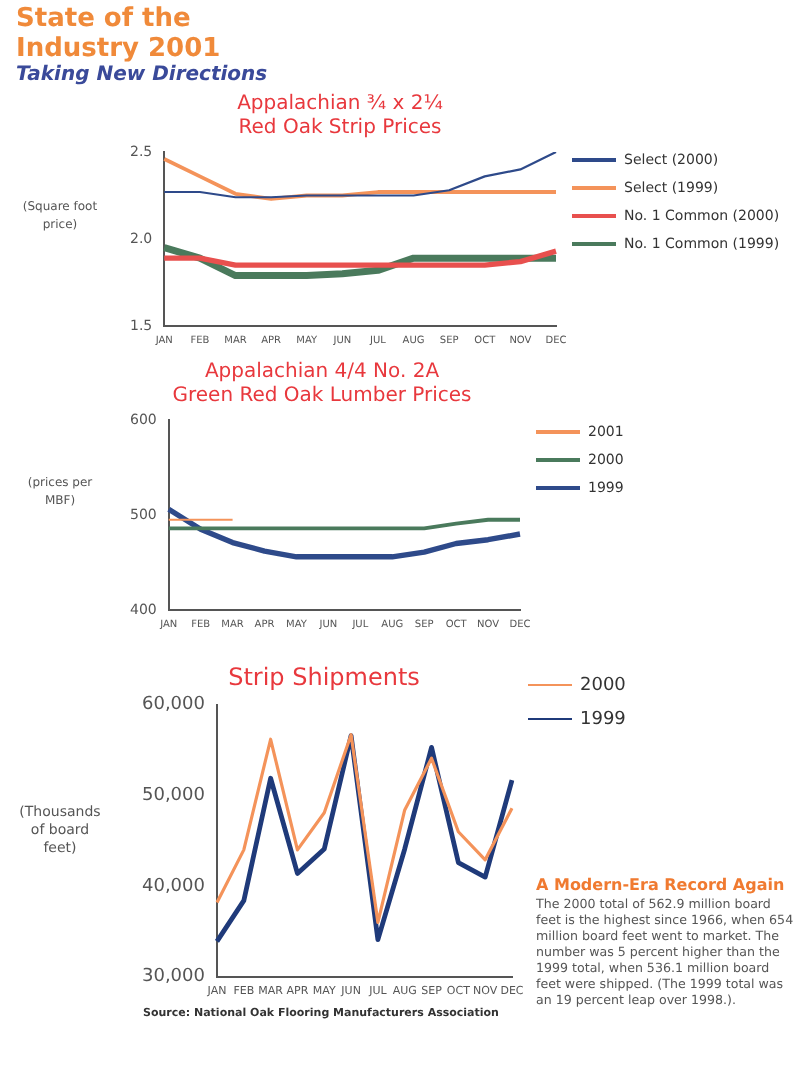  What do you see at coordinates (661, 885) in the screenshot?
I see `text: A Modern-Era Record Again` at bounding box center [661, 885].